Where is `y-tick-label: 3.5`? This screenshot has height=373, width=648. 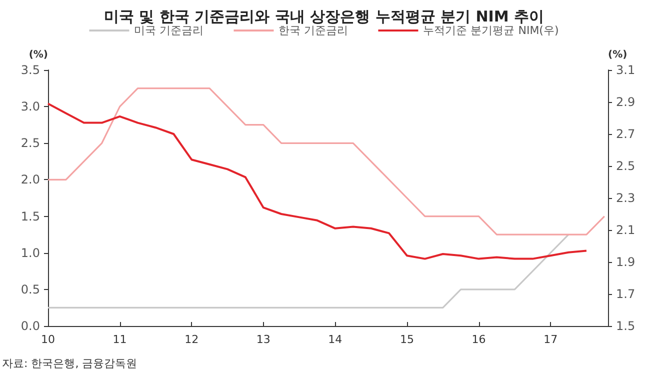
y-tick-label: 3.5 is located at coordinates (30, 70).